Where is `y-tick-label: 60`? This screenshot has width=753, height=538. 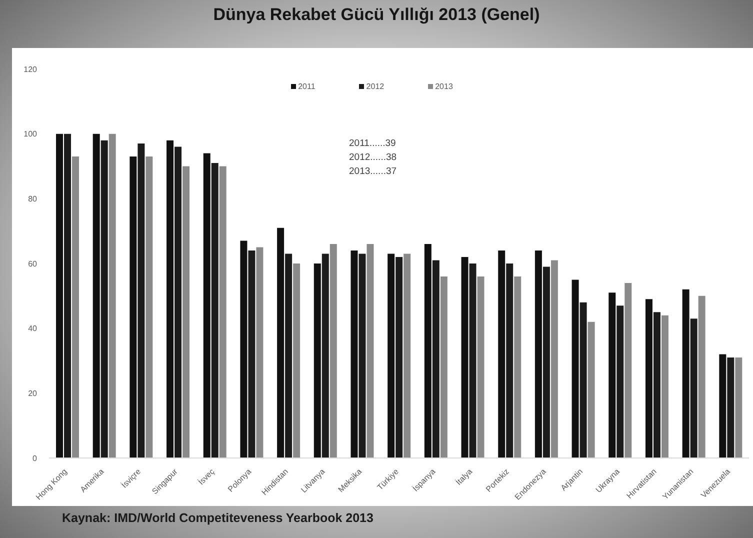 y-tick-label: 60 is located at coordinates (33, 263).